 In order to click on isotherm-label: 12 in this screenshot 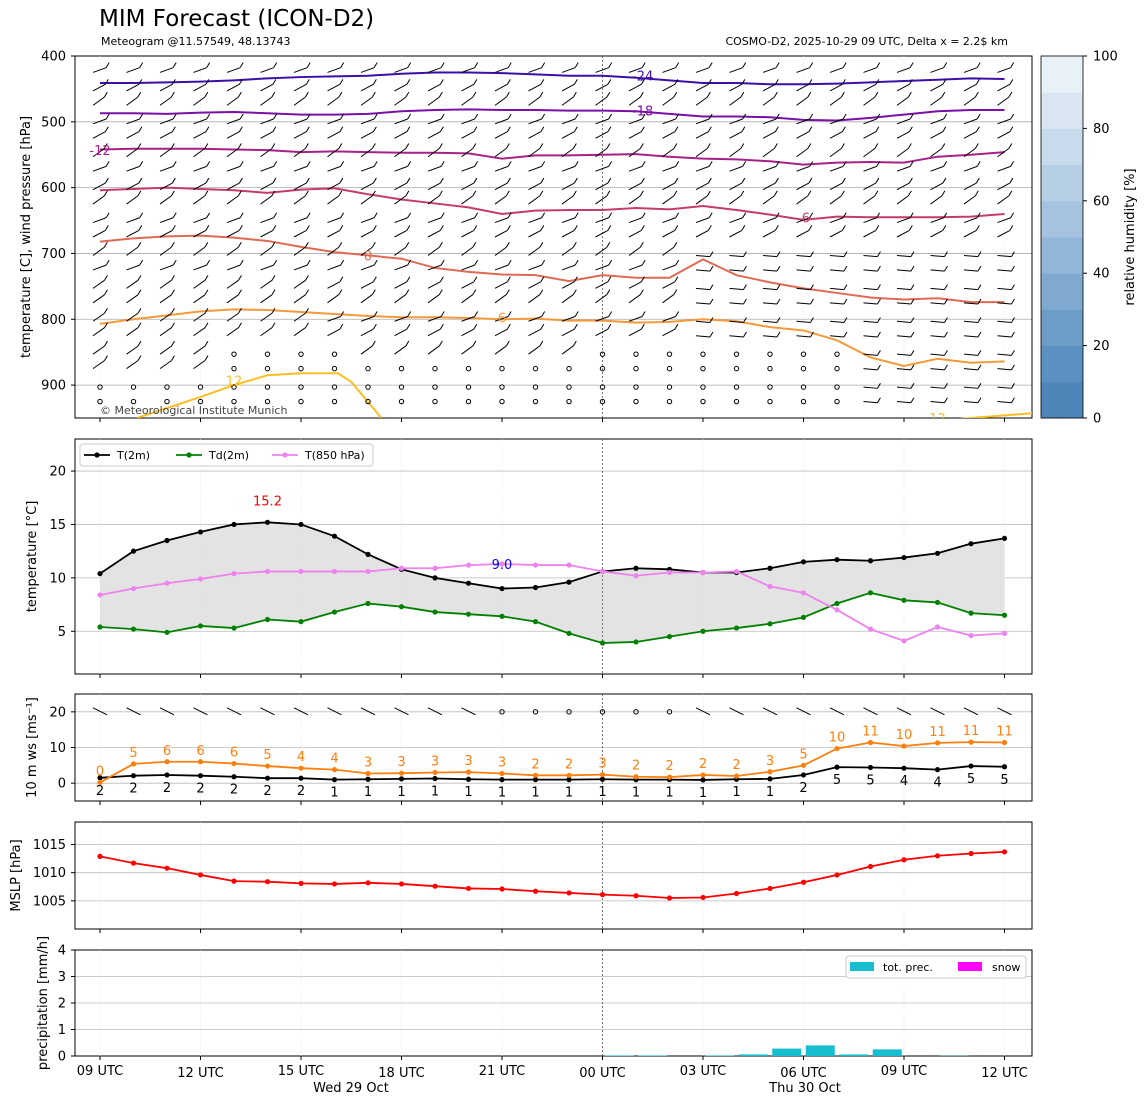, I will do `click(234, 381)`.